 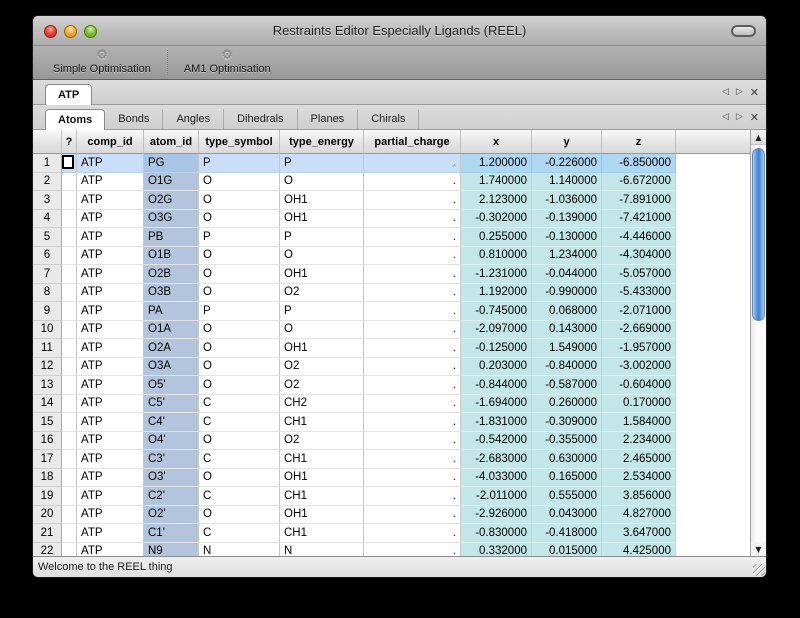 I want to click on table-row: 10 ATP O1A O O. -2.097000 0.143000 -2.669000, so click(x=391, y=329).